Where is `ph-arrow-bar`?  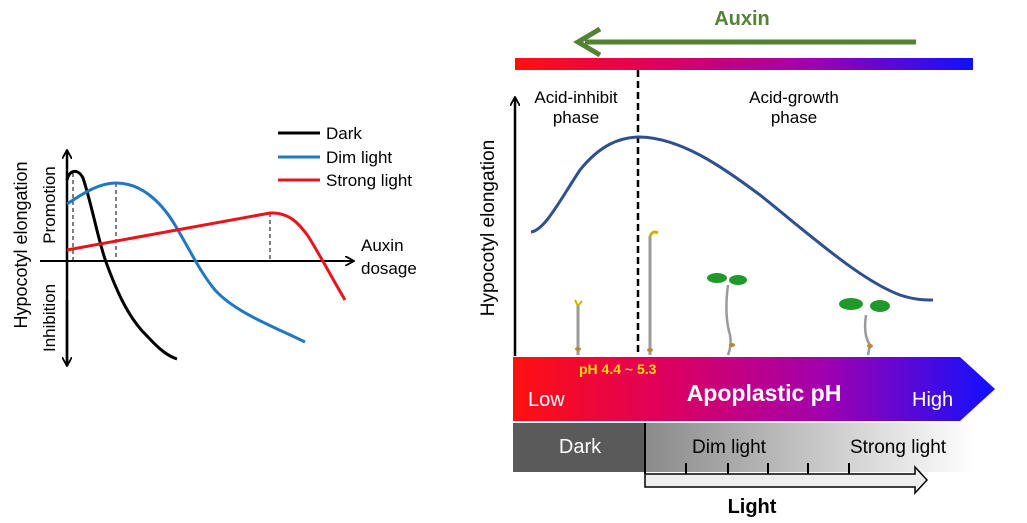 ph-arrow-bar is located at coordinates (754, 389).